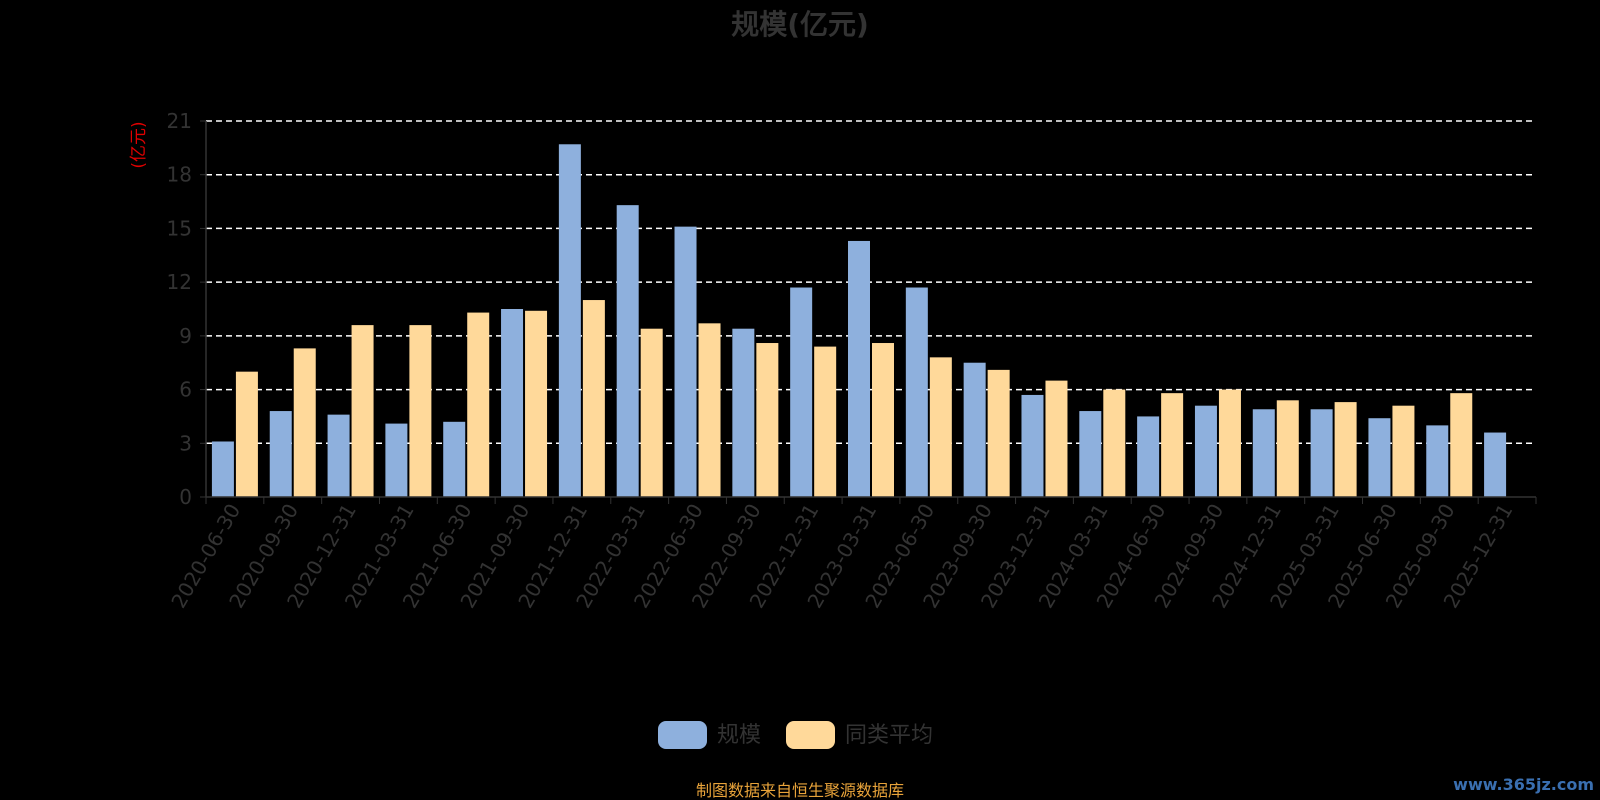 The width and height of the screenshot is (1600, 800). What do you see at coordinates (739, 735) in the screenshot?
I see `legend-label: 规模` at bounding box center [739, 735].